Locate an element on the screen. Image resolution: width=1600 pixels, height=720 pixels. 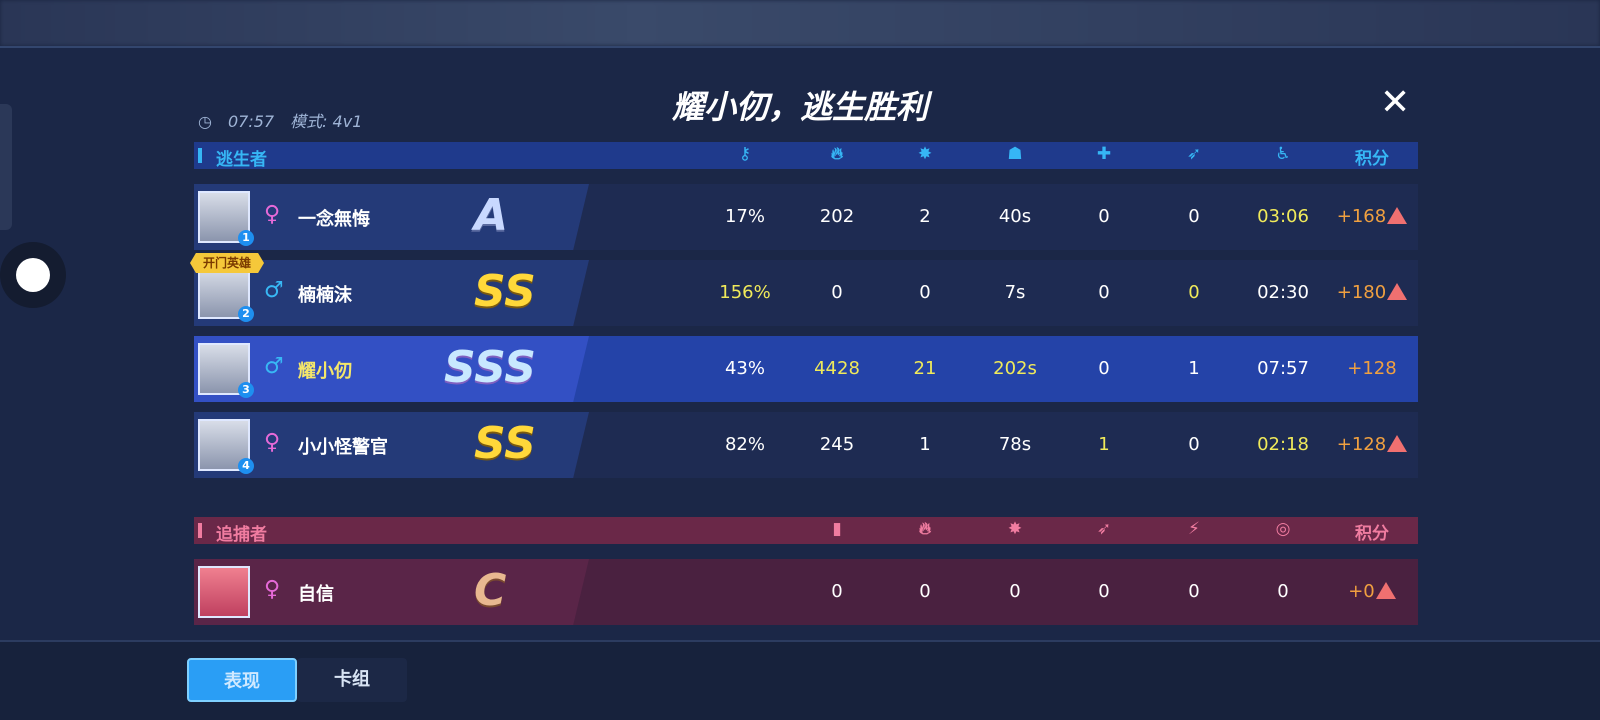
survivor-row: 2 ♂ 楠楠沫 SS 156% 0 0 7s 0 0 02:30 +180 is located at coordinates (806, 293).